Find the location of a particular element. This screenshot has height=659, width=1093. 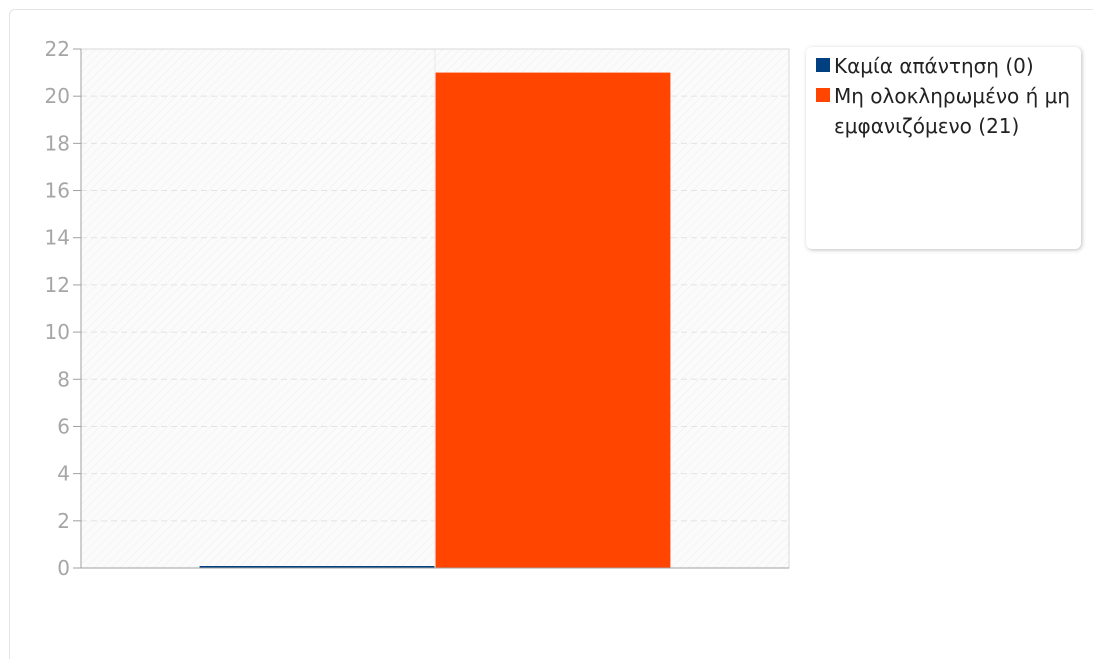

legend-item-incomplete: Μη ολοκληρωμένο ή μη εμφανιζόμενο (21) is located at coordinates (944, 111).